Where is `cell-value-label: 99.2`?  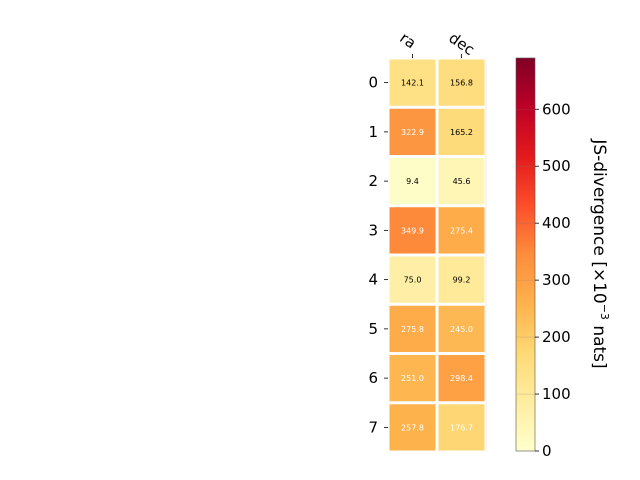 cell-value-label: 99.2 is located at coordinates (462, 280).